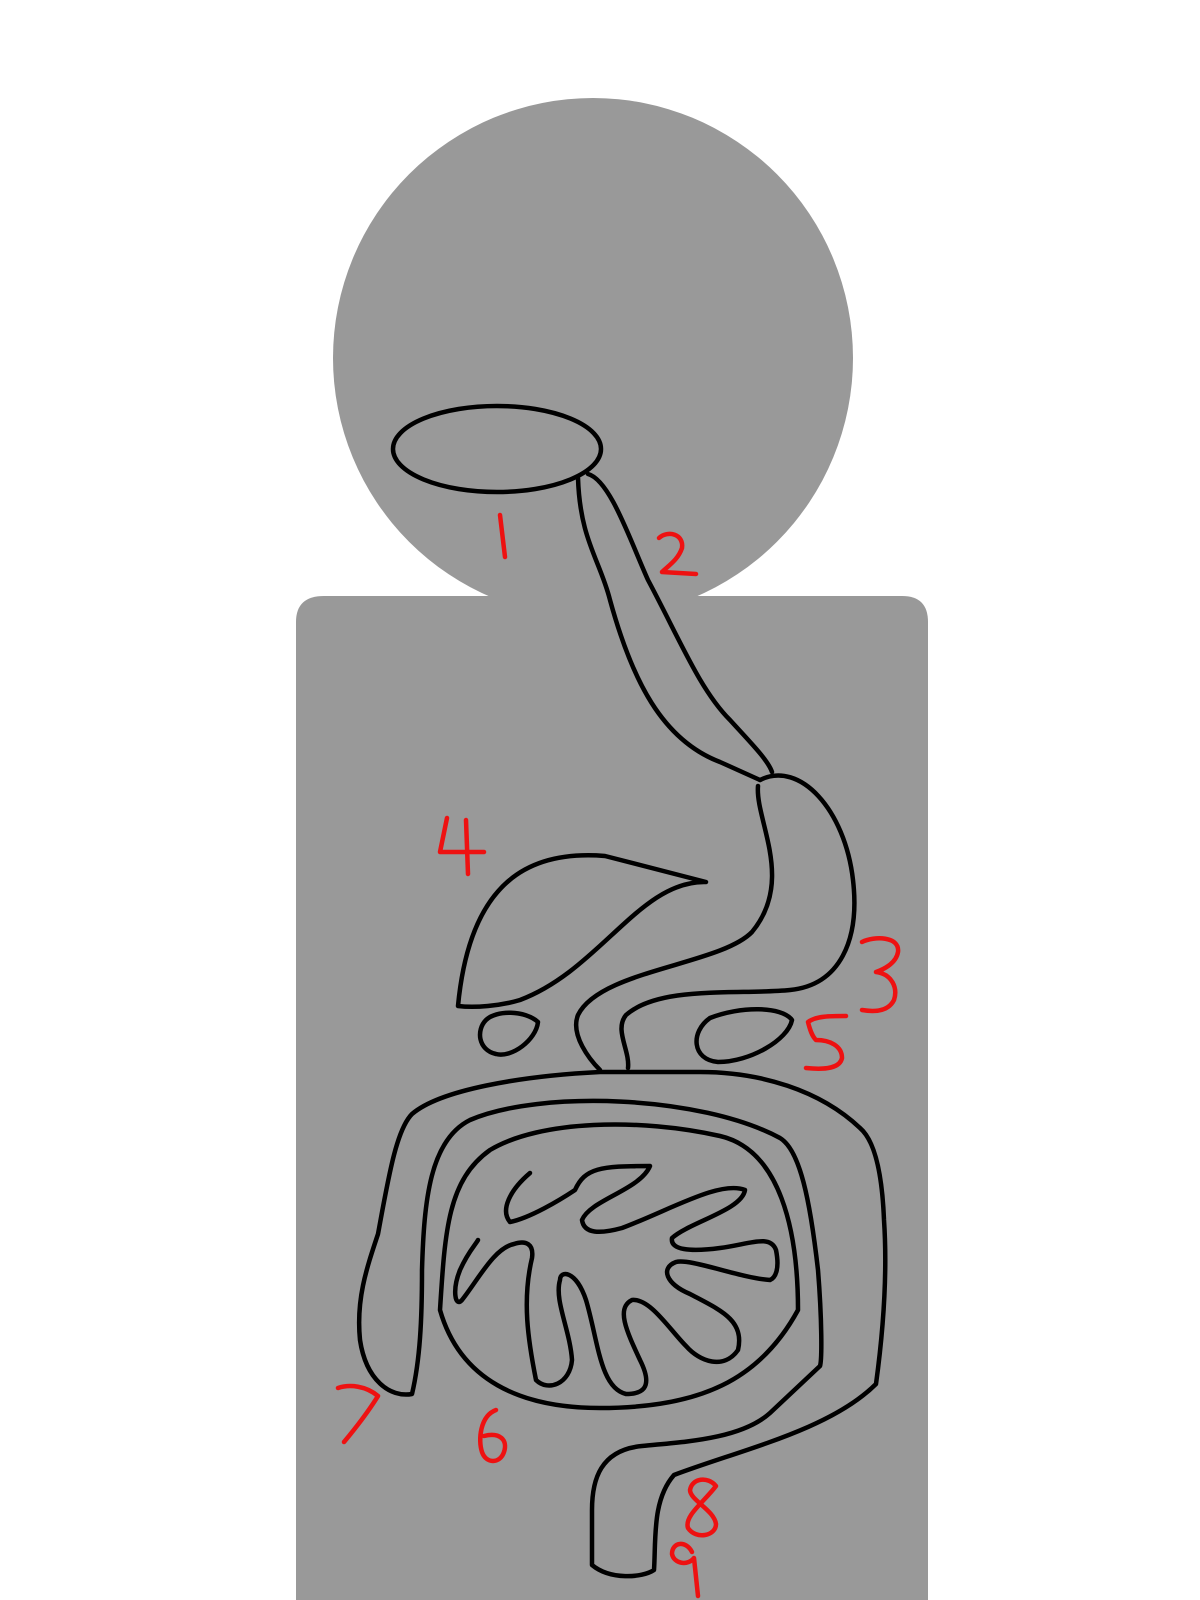  What do you see at coordinates (582, 931) in the screenshot?
I see `liver-organ` at bounding box center [582, 931].